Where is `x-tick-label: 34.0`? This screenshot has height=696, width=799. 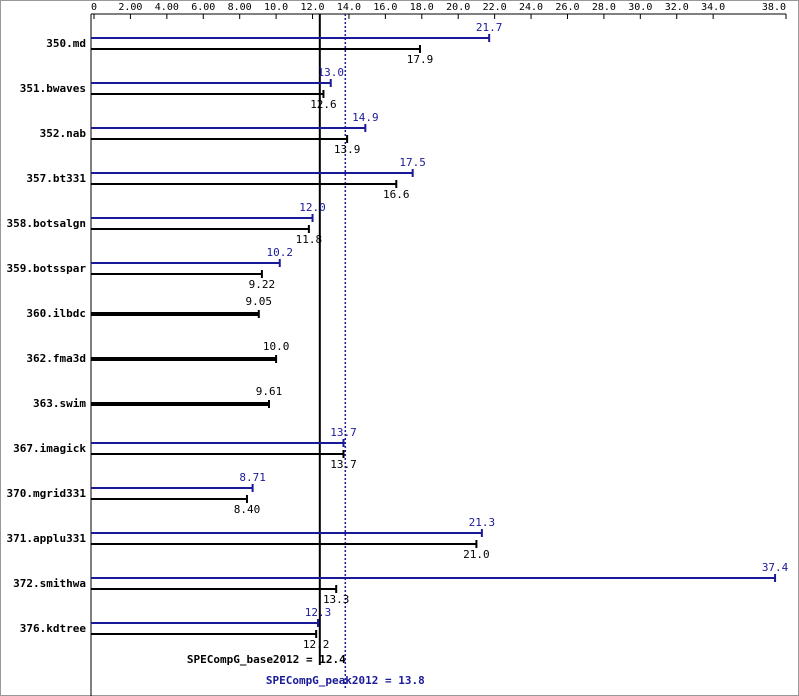 x-tick-label: 34.0 is located at coordinates (713, 7).